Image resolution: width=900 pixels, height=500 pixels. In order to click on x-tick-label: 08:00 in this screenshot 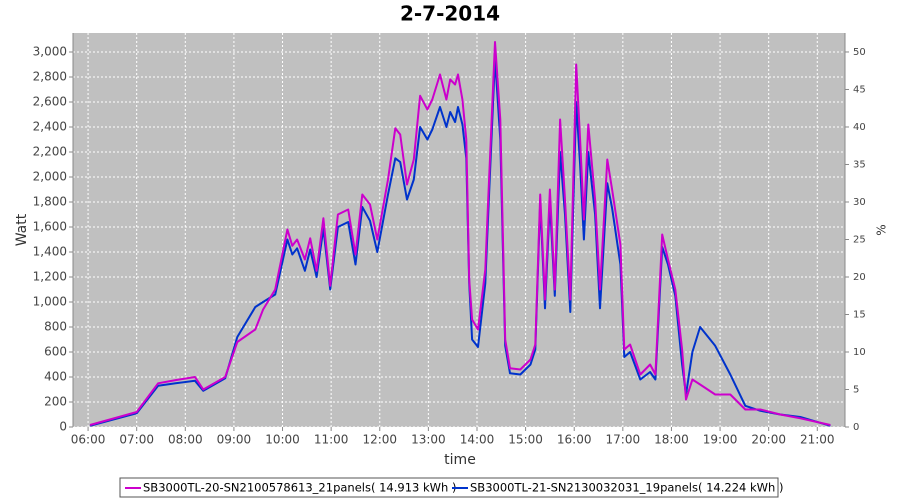, I will do `click(185, 440)`.